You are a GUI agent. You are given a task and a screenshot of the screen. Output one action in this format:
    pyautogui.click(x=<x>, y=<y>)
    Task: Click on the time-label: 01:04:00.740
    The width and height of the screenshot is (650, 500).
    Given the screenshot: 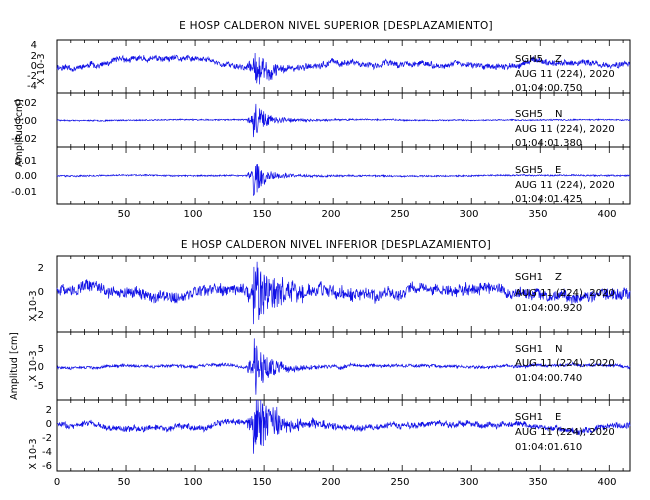 What is the action you would take?
    pyautogui.click(x=548, y=378)
    